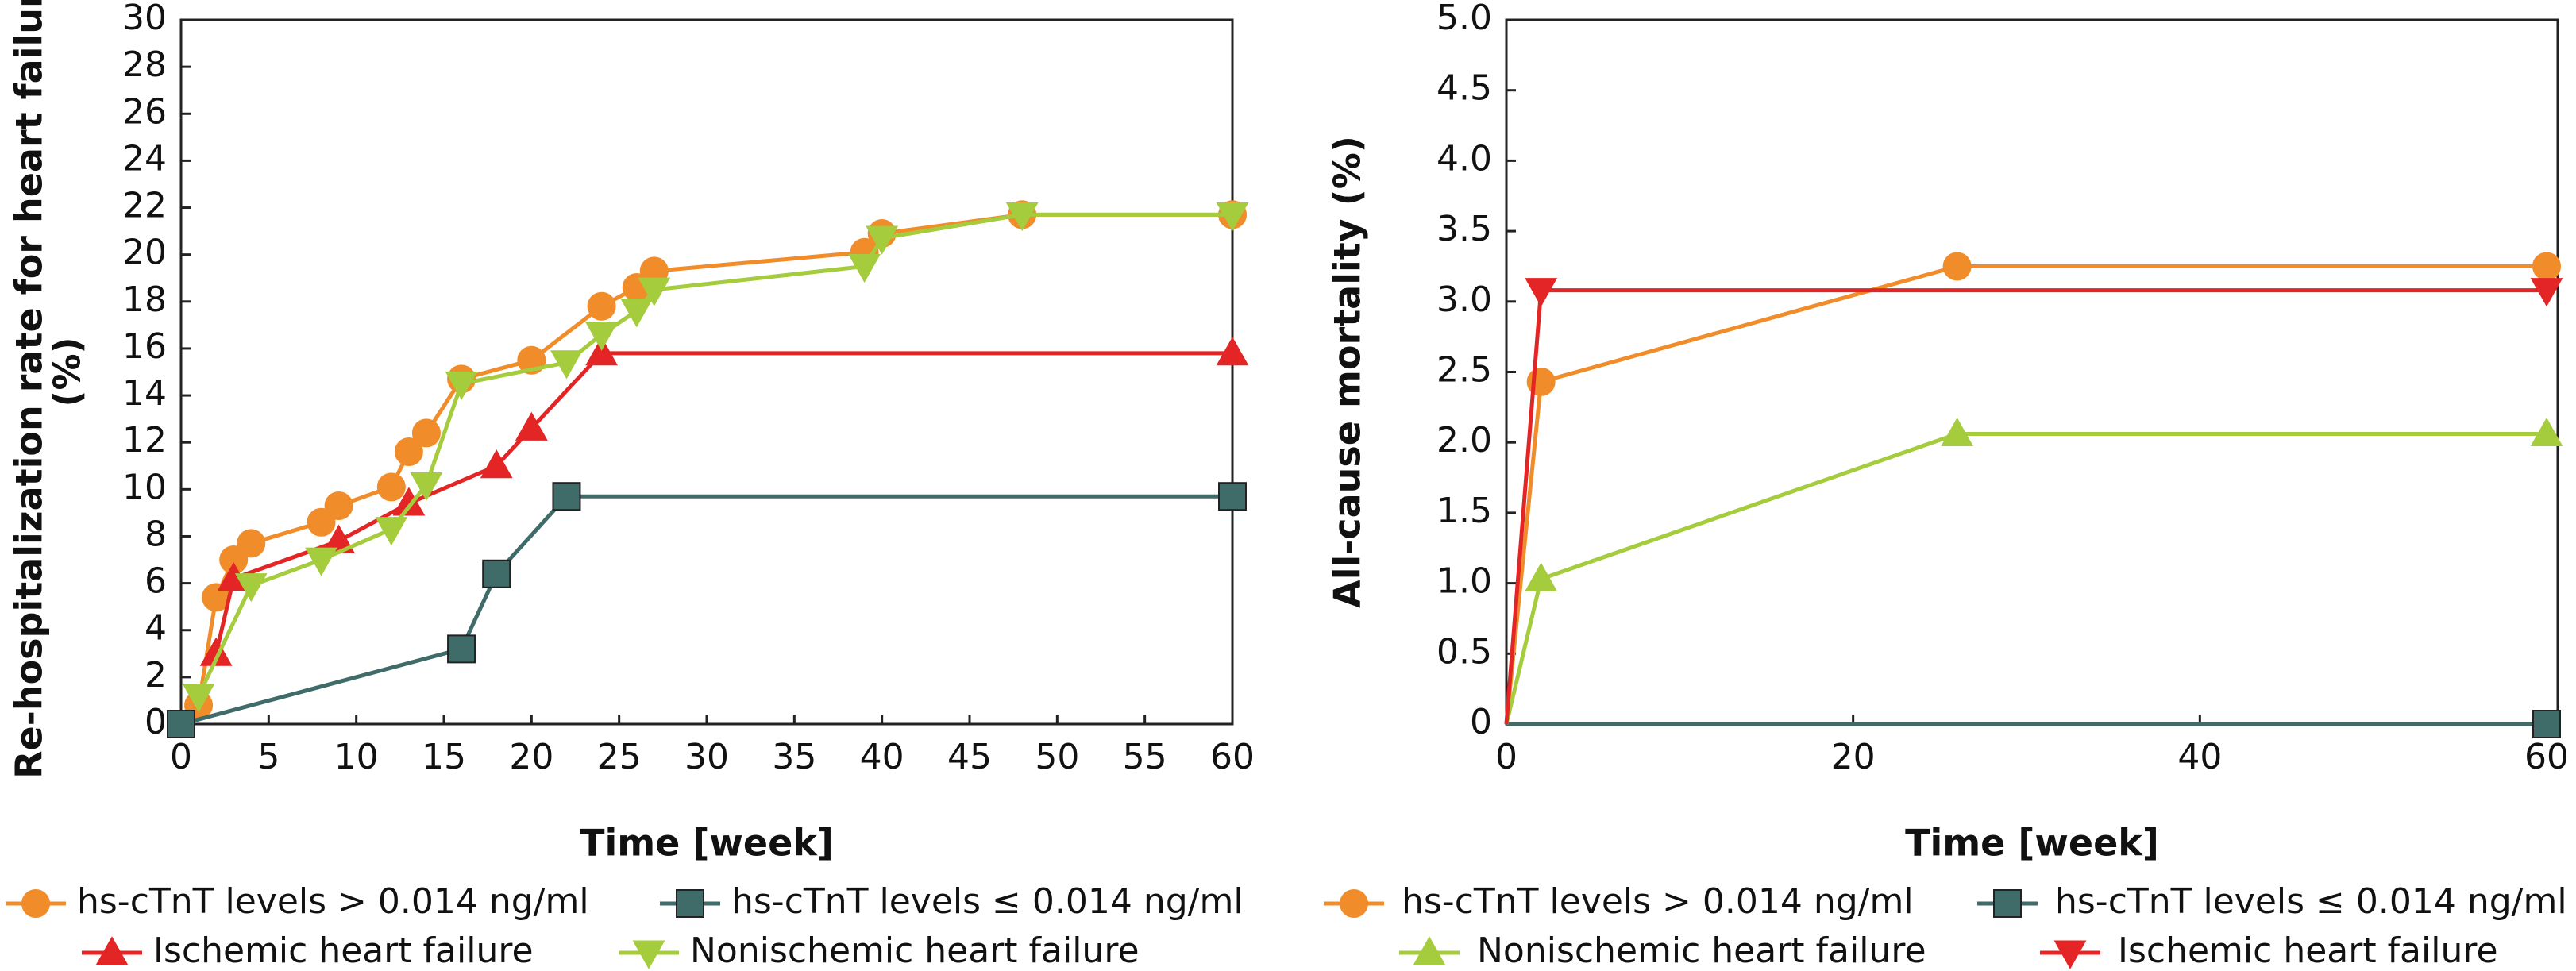  I want to click on y-axis-title: (%), so click(67, 372).